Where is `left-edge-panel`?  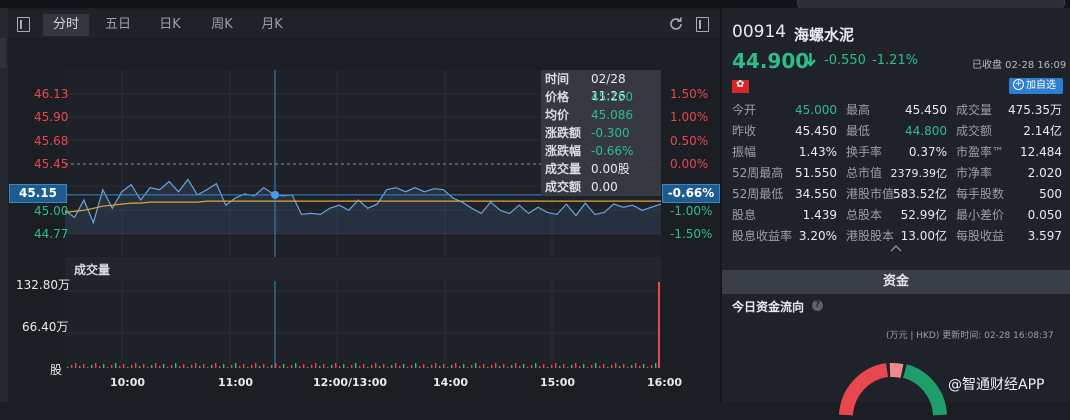 left-edge-panel is located at coordinates (4, 205).